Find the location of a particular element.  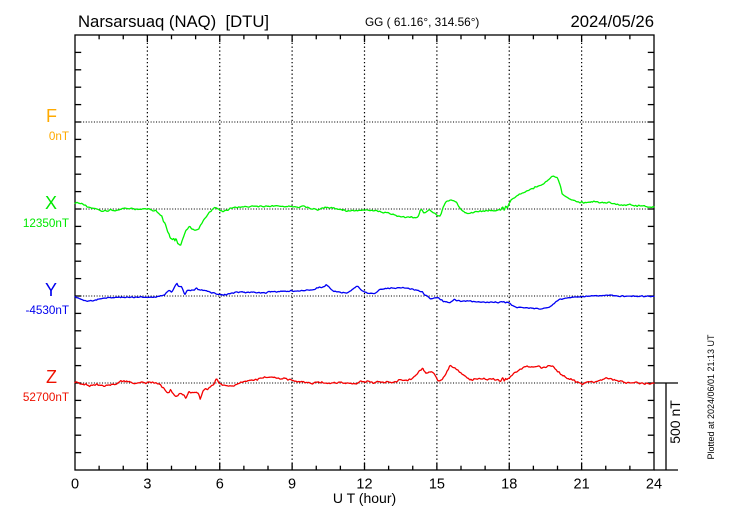

svg-text: 9 is located at coordinates (292, 484).